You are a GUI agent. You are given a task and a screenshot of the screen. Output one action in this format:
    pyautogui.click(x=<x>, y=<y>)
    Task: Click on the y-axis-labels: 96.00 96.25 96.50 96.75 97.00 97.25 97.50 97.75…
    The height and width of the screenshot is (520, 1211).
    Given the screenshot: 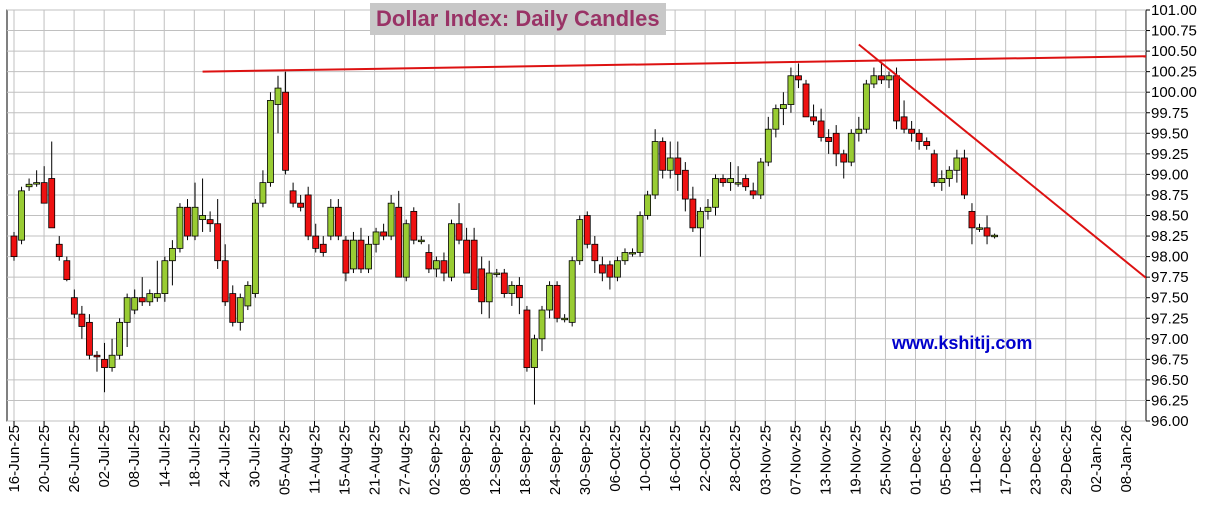 What is the action you would take?
    pyautogui.click(x=1174, y=216)
    